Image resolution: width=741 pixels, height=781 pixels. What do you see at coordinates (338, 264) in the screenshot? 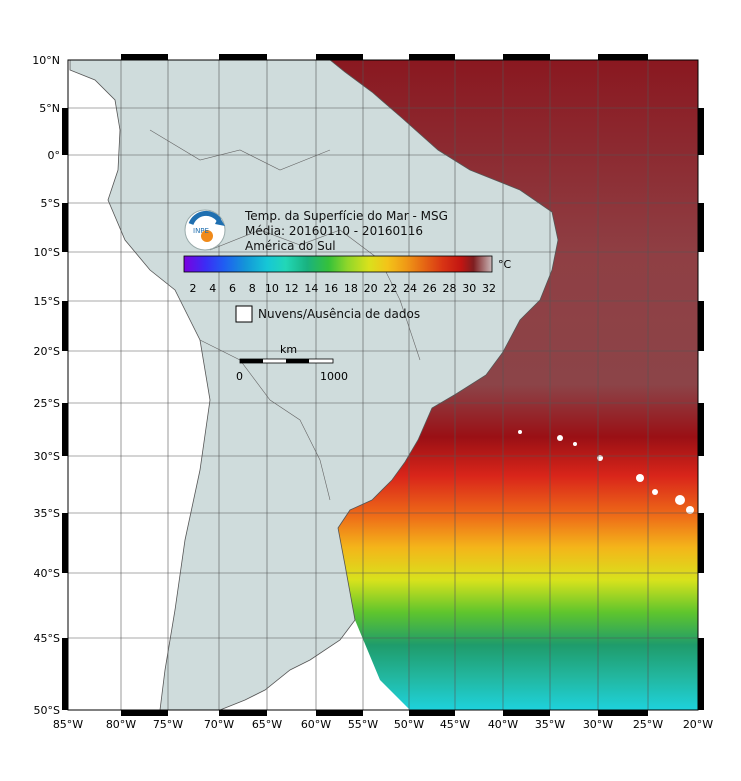
I see `colorbar` at bounding box center [338, 264].